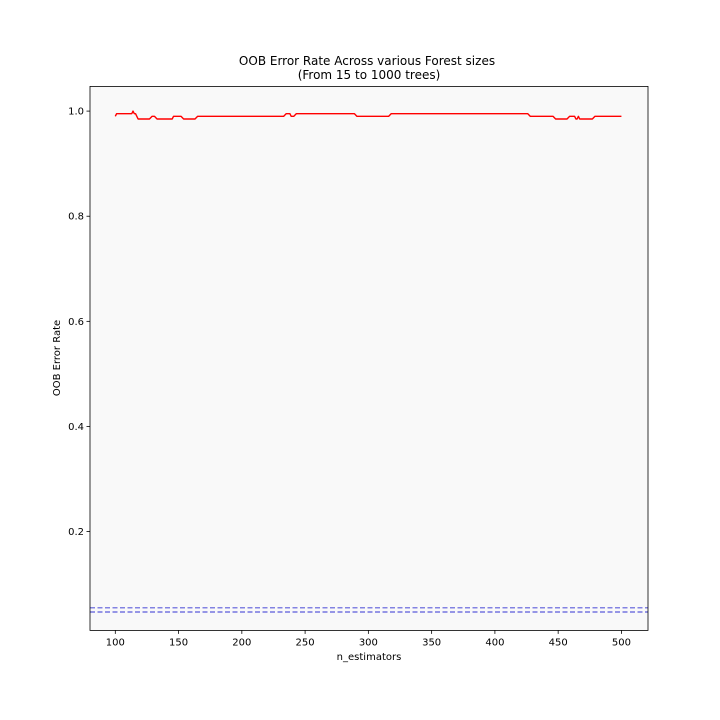 This screenshot has width=720, height=720. Describe the element at coordinates (76, 217) in the screenshot. I see `y-tick-label: 0.8` at that location.